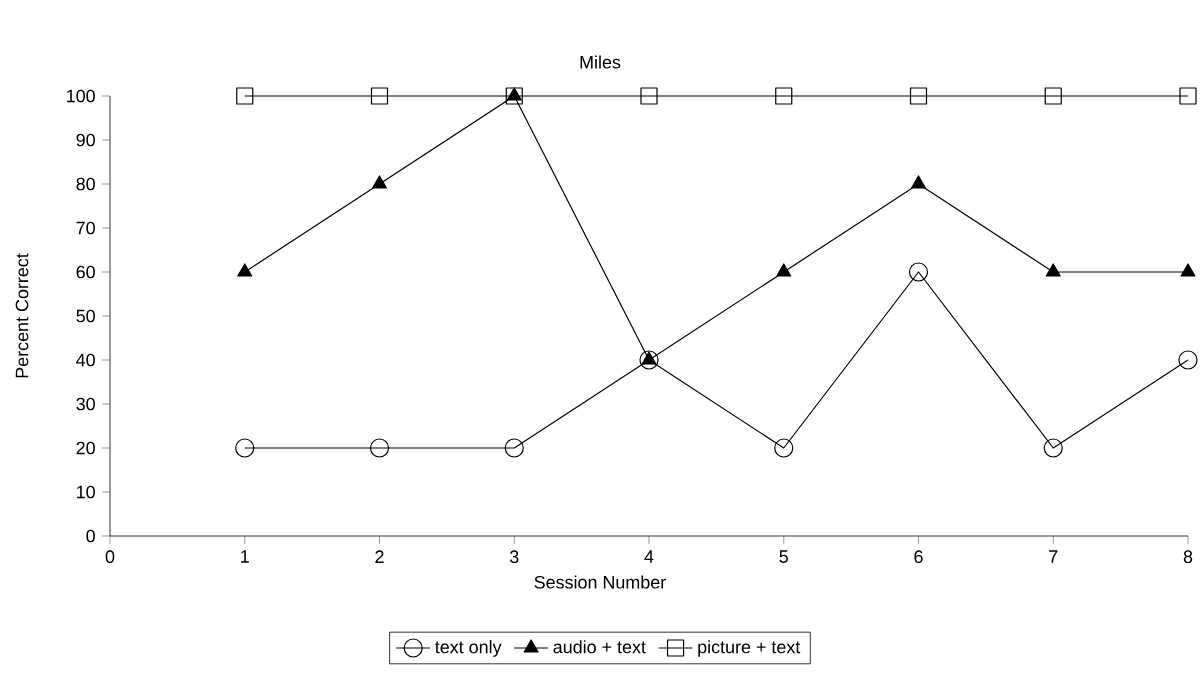 The image size is (1201, 691). Describe the element at coordinates (85, 140) in the screenshot. I see `y-tick-label: 90` at that location.